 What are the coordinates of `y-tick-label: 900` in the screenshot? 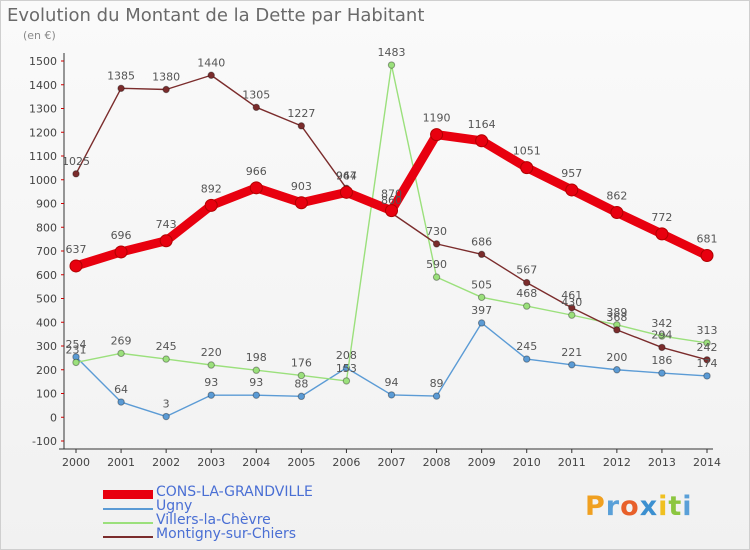 It's located at (46, 204).